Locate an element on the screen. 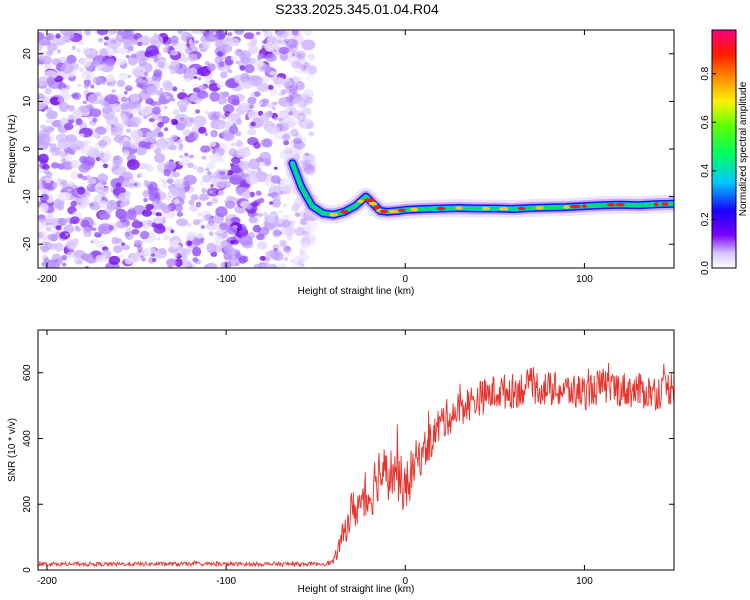 This screenshot has width=750, height=600. top-x-tick-label: 0 is located at coordinates (405, 279).